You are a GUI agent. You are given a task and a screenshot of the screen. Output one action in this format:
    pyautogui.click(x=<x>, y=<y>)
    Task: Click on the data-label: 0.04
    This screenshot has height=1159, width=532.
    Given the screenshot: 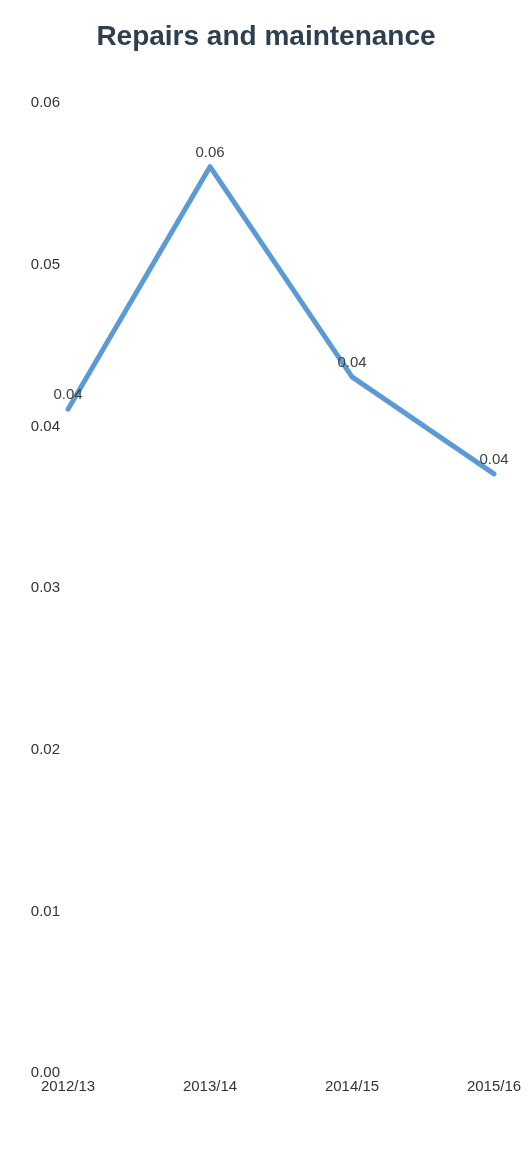 What is the action you would take?
    pyautogui.click(x=494, y=458)
    